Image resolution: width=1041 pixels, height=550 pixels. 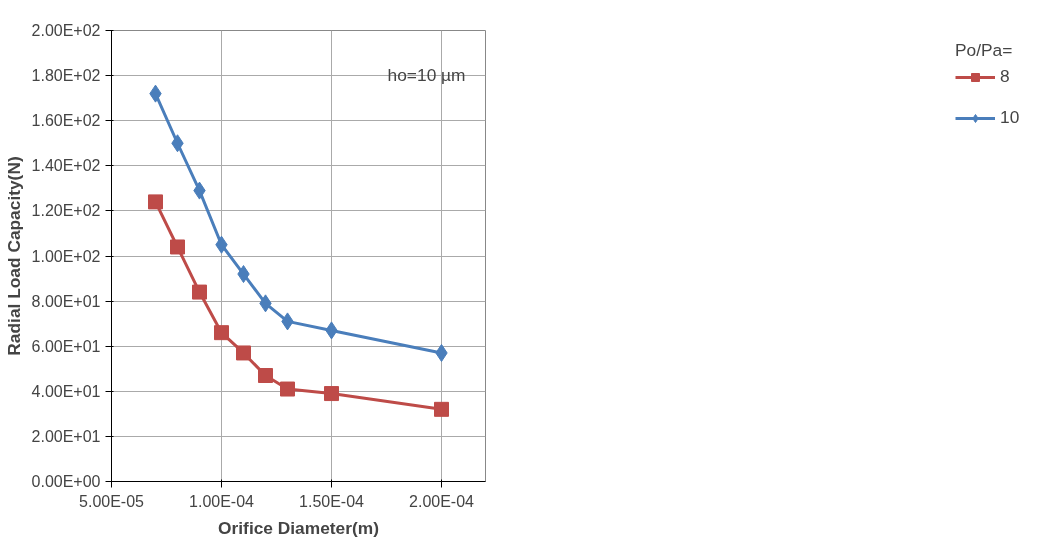 I want to click on y-tick-label: 1.20E+02, so click(x=66, y=211).